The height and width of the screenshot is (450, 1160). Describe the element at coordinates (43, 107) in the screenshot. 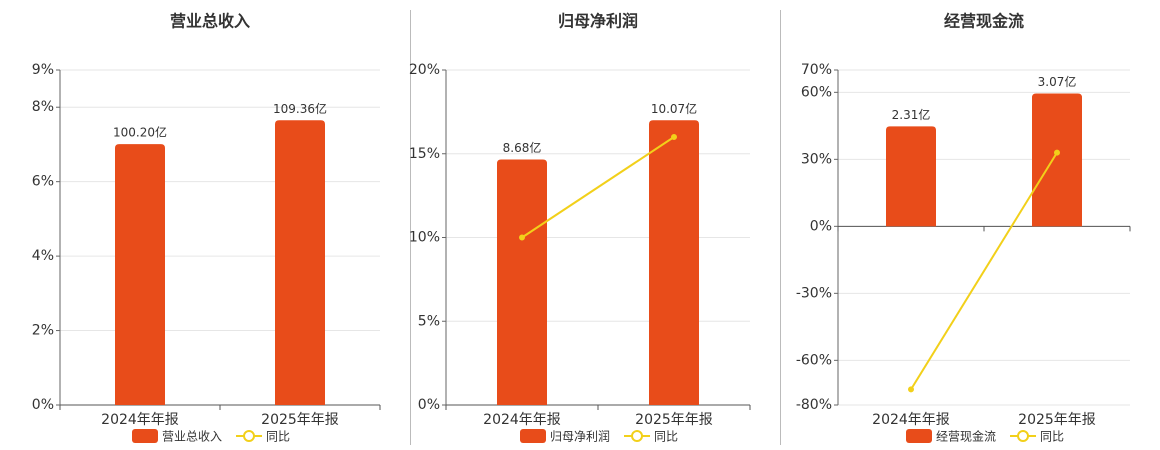

I see `y-tick-label: 8%` at that location.